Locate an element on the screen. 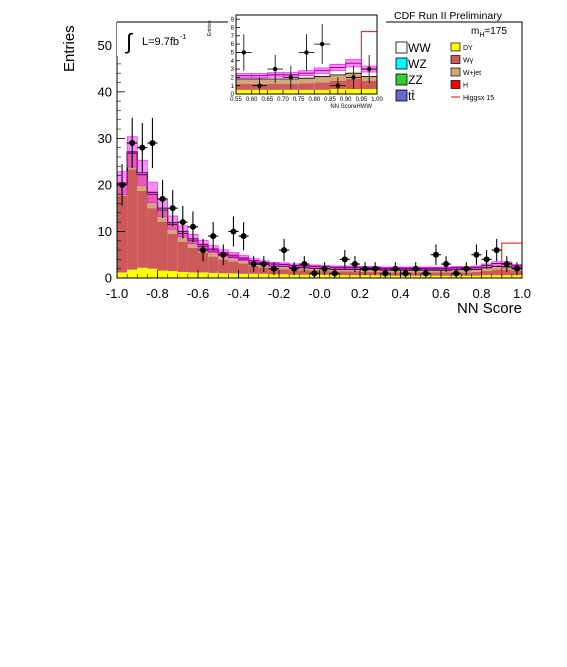  higgs-mass-label: mH=175 is located at coordinates (489, 32).